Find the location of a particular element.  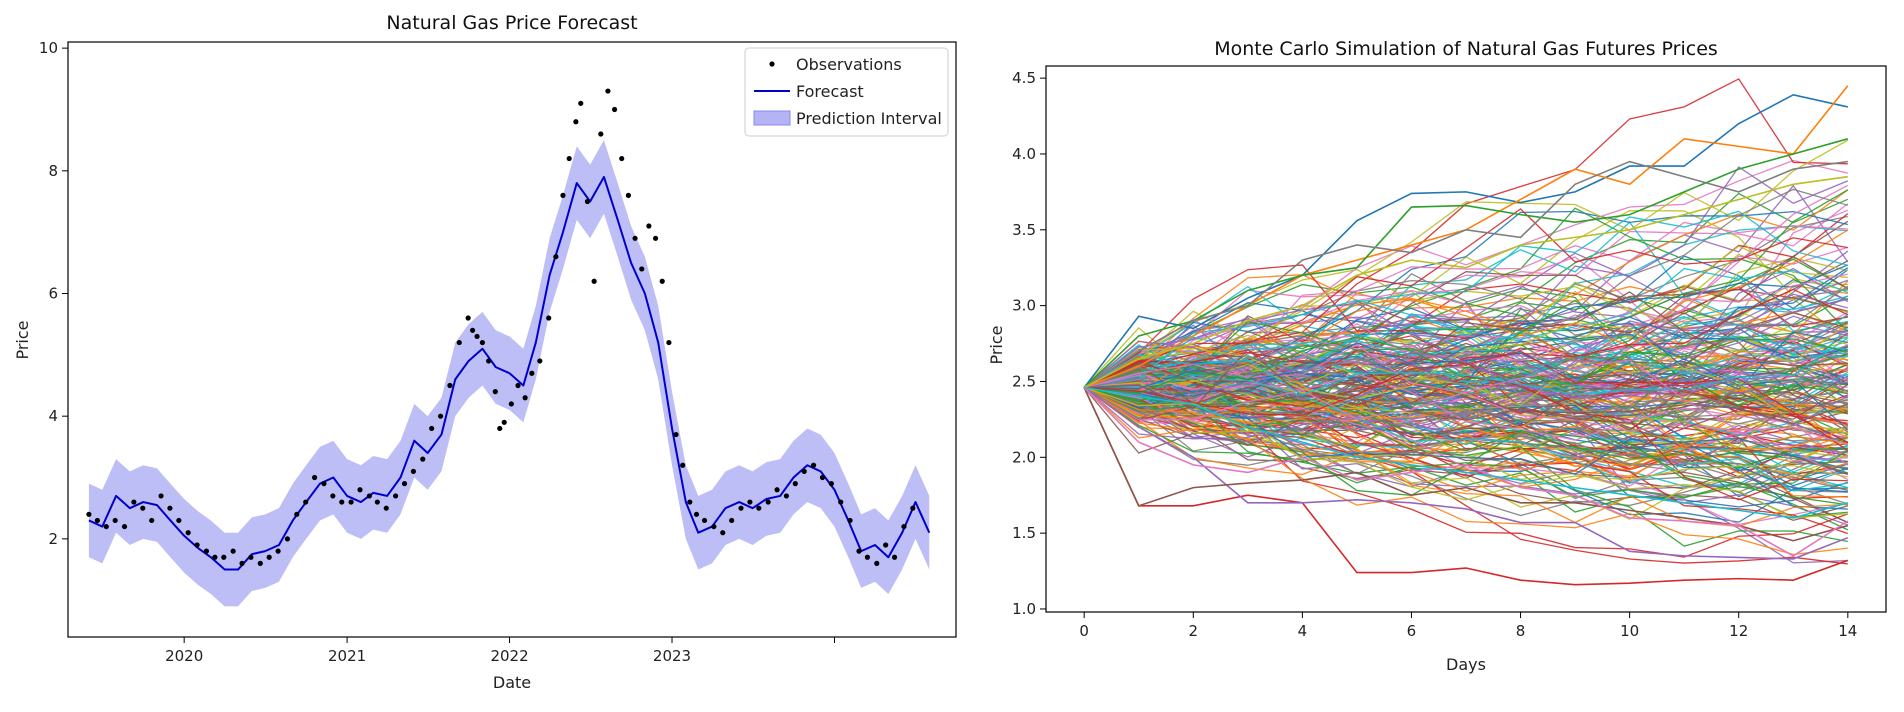

forecast-y-ticks: 2 4 6 8 10 is located at coordinates (53, 293).